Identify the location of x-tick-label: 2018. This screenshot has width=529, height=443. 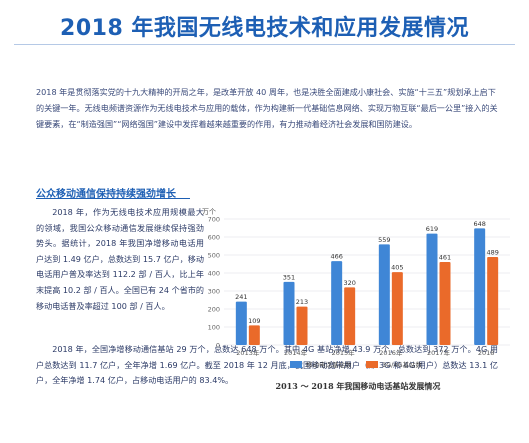
(486, 353).